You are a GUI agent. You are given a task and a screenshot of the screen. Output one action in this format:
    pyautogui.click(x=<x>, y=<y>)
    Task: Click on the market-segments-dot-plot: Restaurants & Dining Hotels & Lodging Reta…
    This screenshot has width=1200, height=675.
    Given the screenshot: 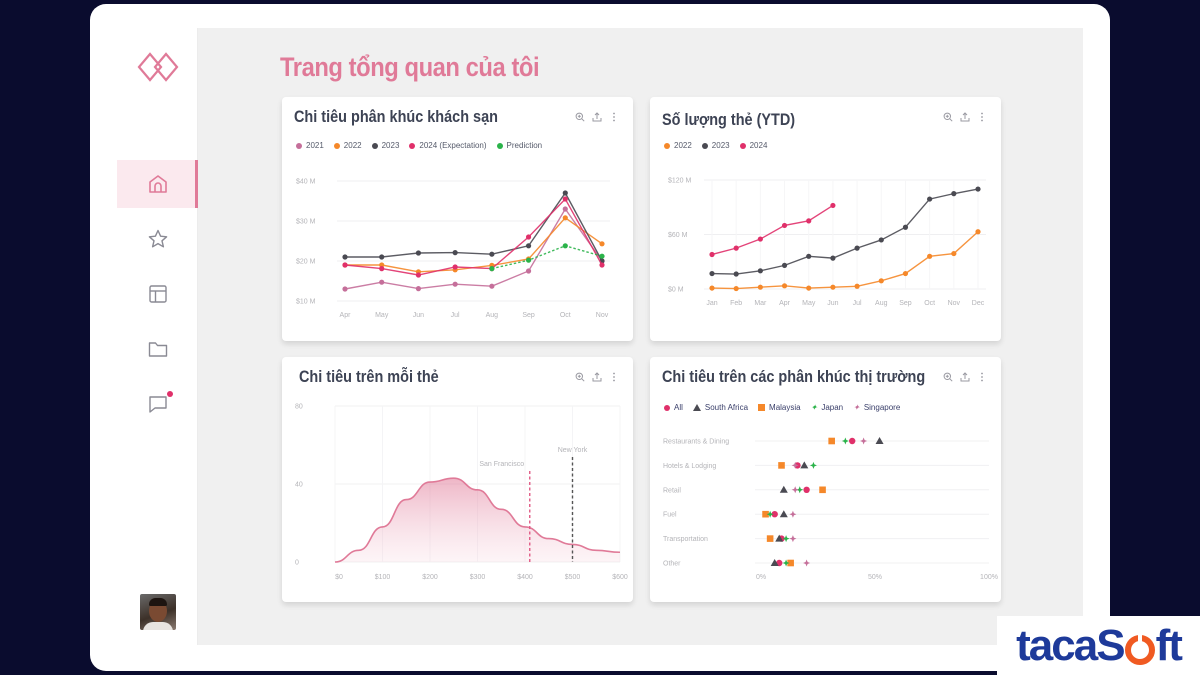 What is the action you would take?
    pyautogui.click(x=830, y=509)
    